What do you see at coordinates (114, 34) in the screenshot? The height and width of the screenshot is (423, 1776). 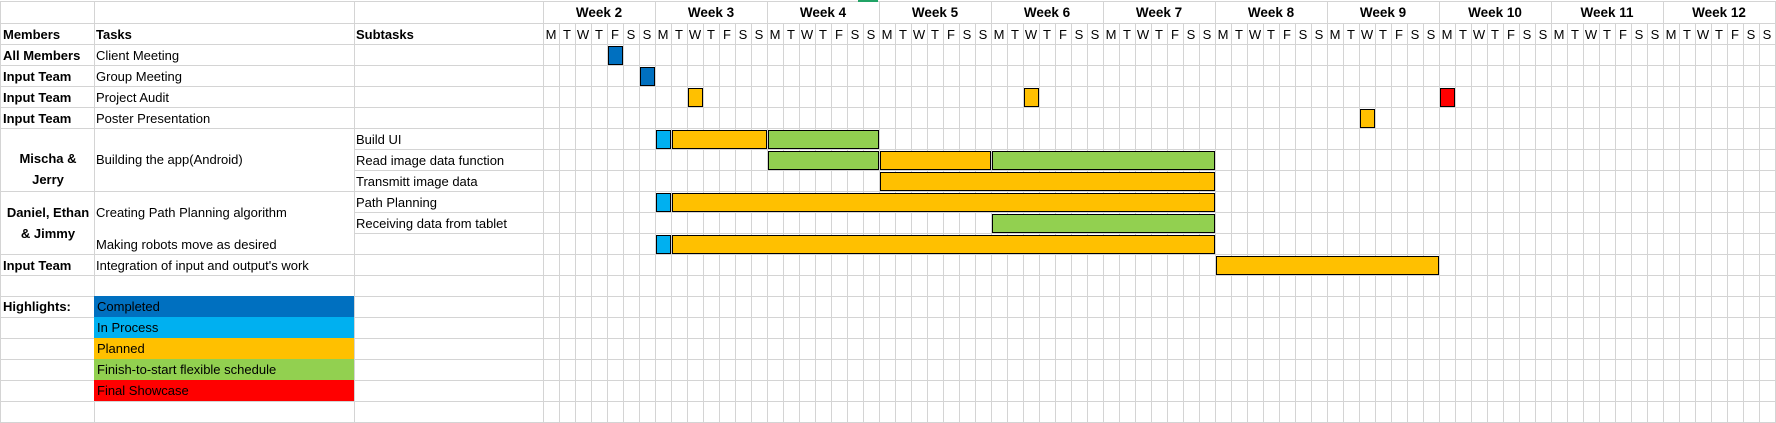 I see `tasks-header: Tasks` at bounding box center [114, 34].